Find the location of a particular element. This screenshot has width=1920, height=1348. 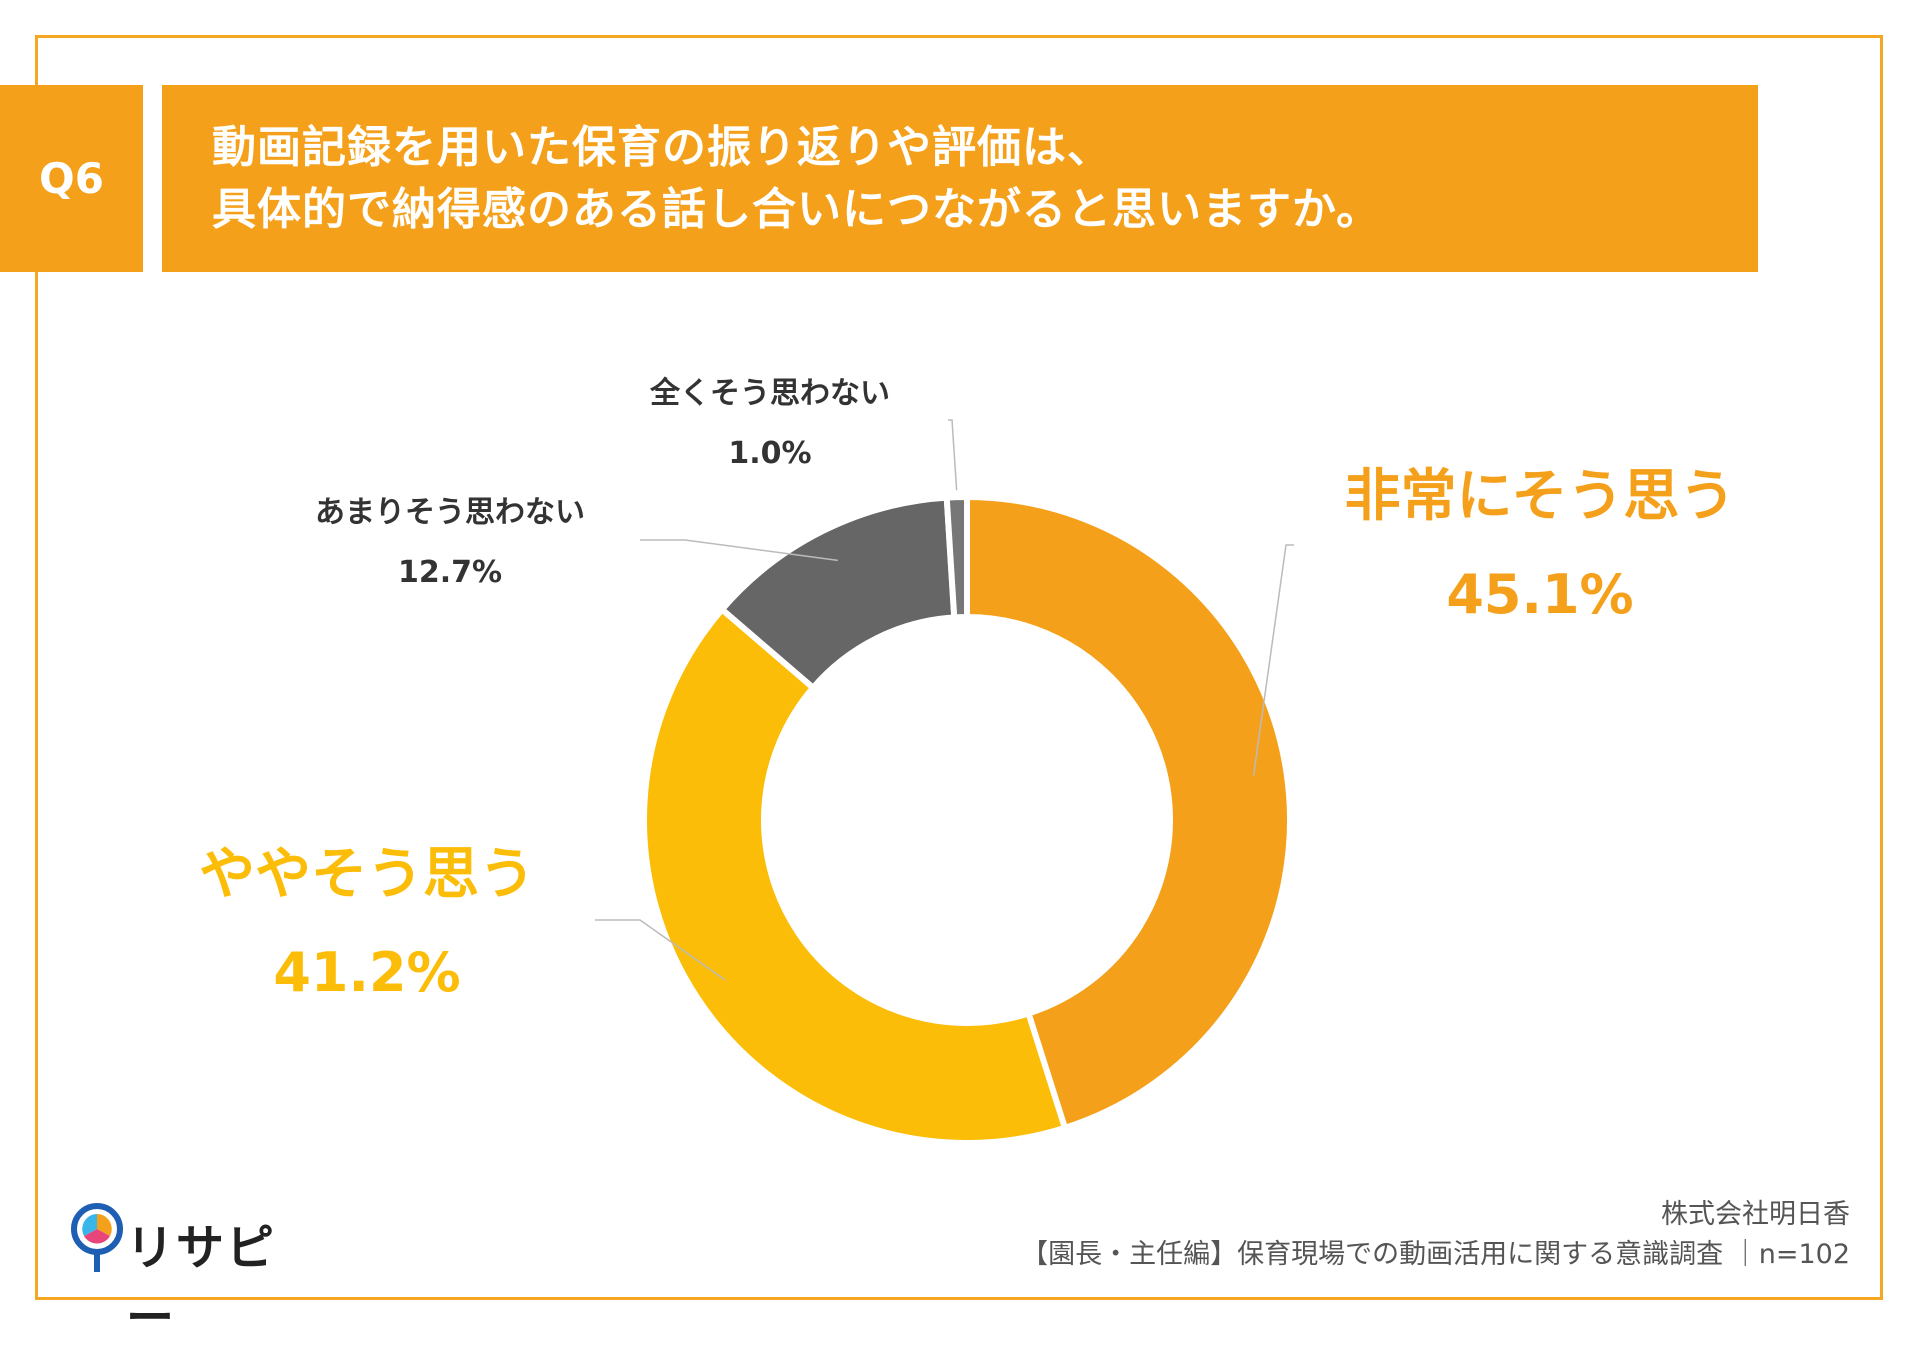

category-label-1: 非常にそう思う is located at coordinates (1540, 496).